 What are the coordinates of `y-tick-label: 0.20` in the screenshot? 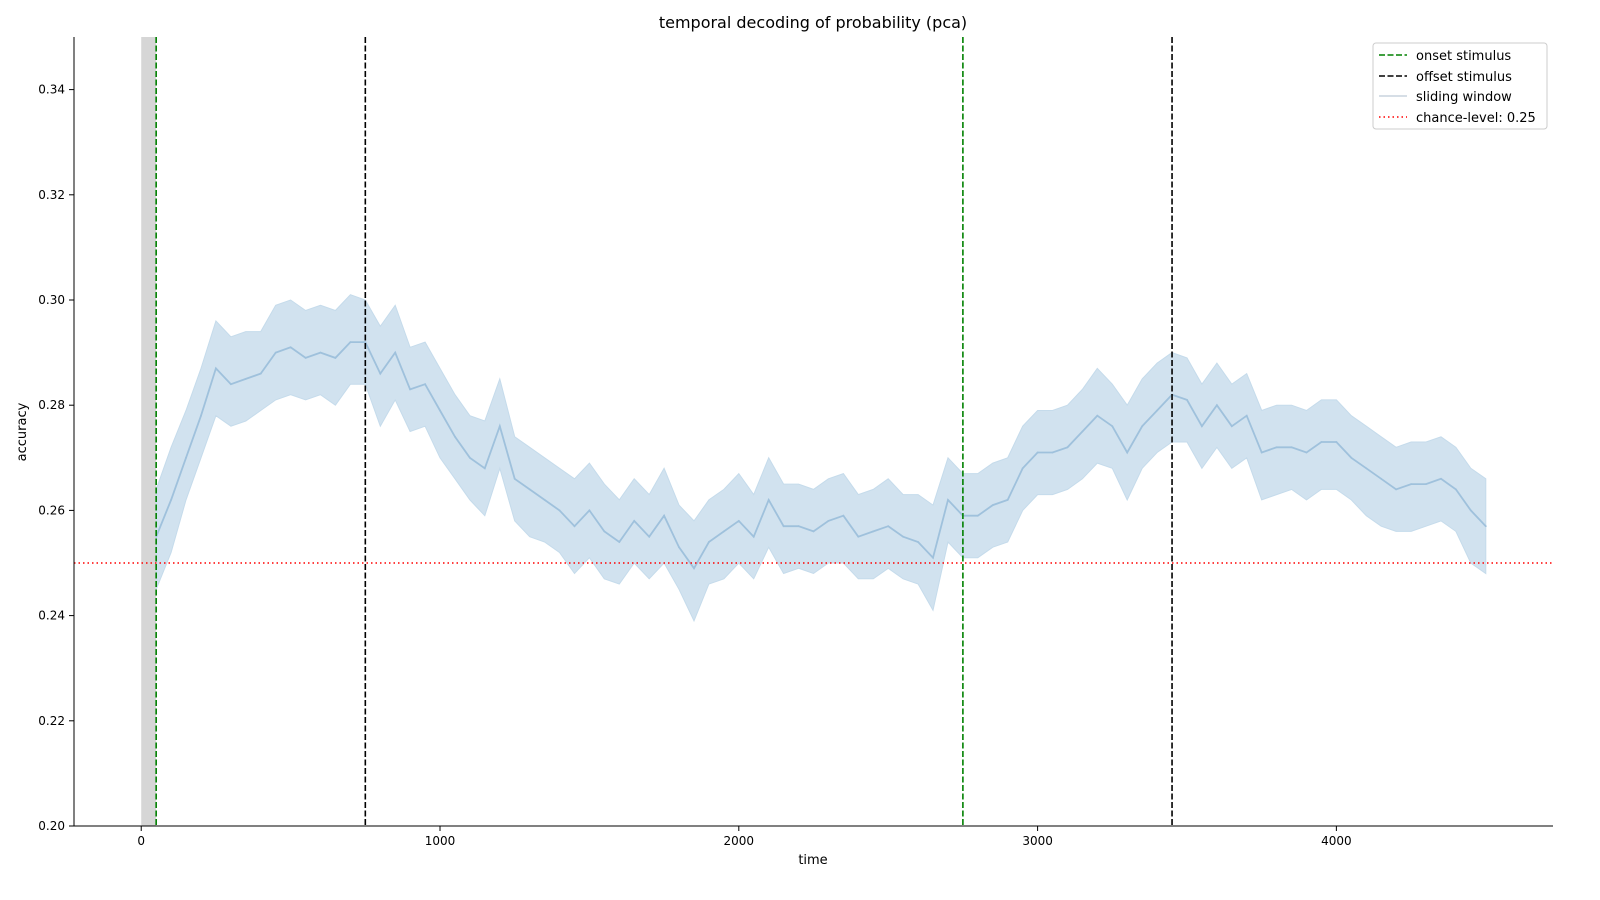 It's located at (51, 826).